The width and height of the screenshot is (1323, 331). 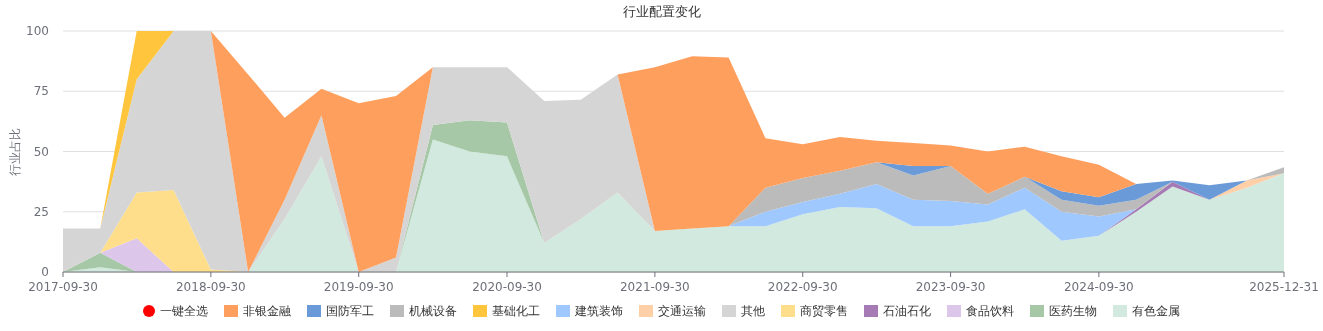 What do you see at coordinates (41, 151) in the screenshot?
I see `y-tick-label: 50` at bounding box center [41, 151].